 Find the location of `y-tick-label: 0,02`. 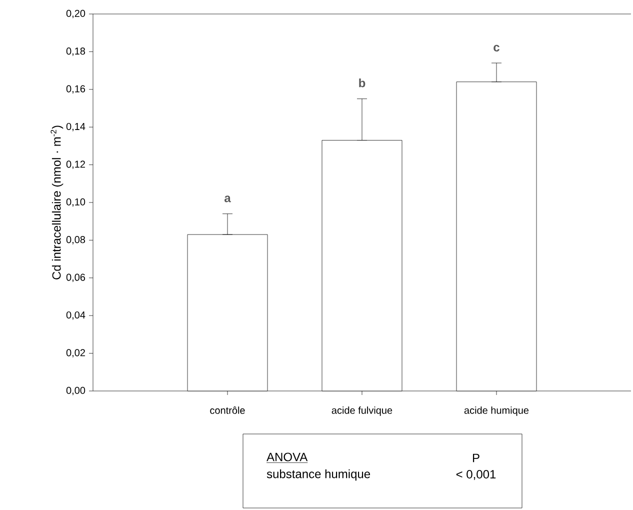

y-tick-label: 0,02 is located at coordinates (75, 353).